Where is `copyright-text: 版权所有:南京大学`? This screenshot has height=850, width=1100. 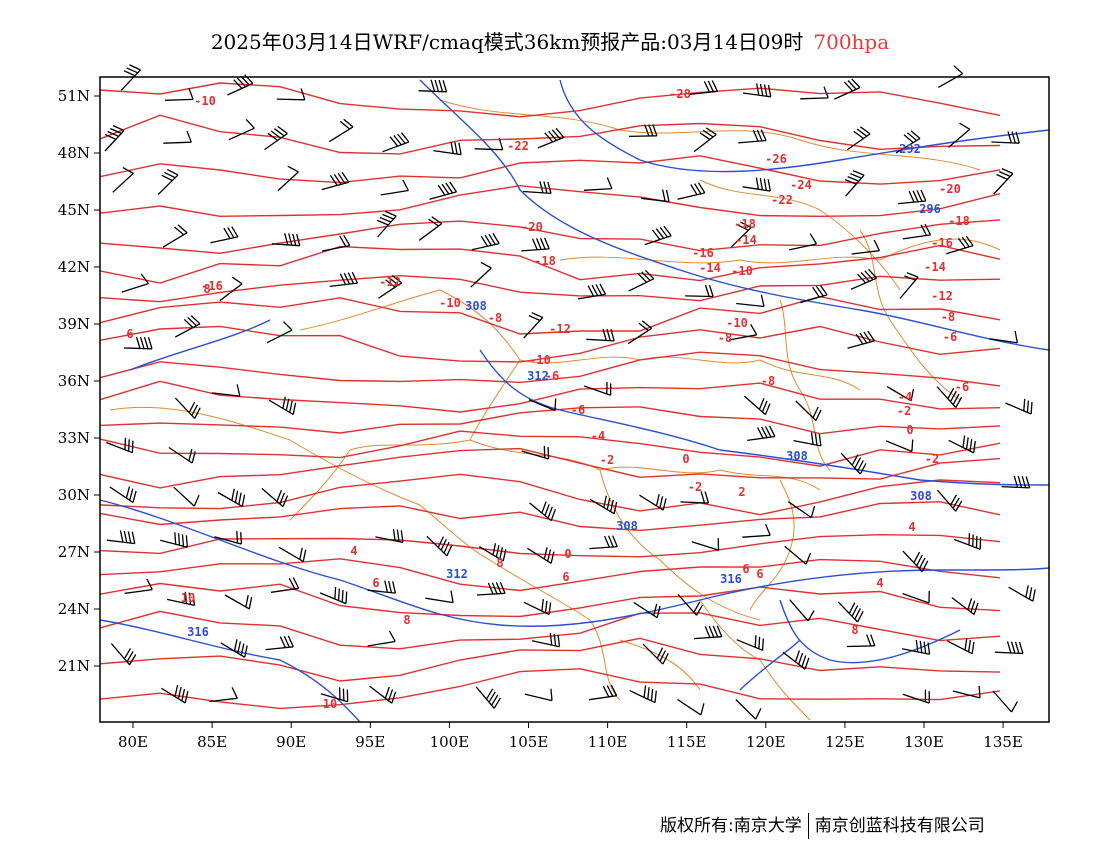
copyright-text: 版权所有:南京大学 is located at coordinates (731, 826).